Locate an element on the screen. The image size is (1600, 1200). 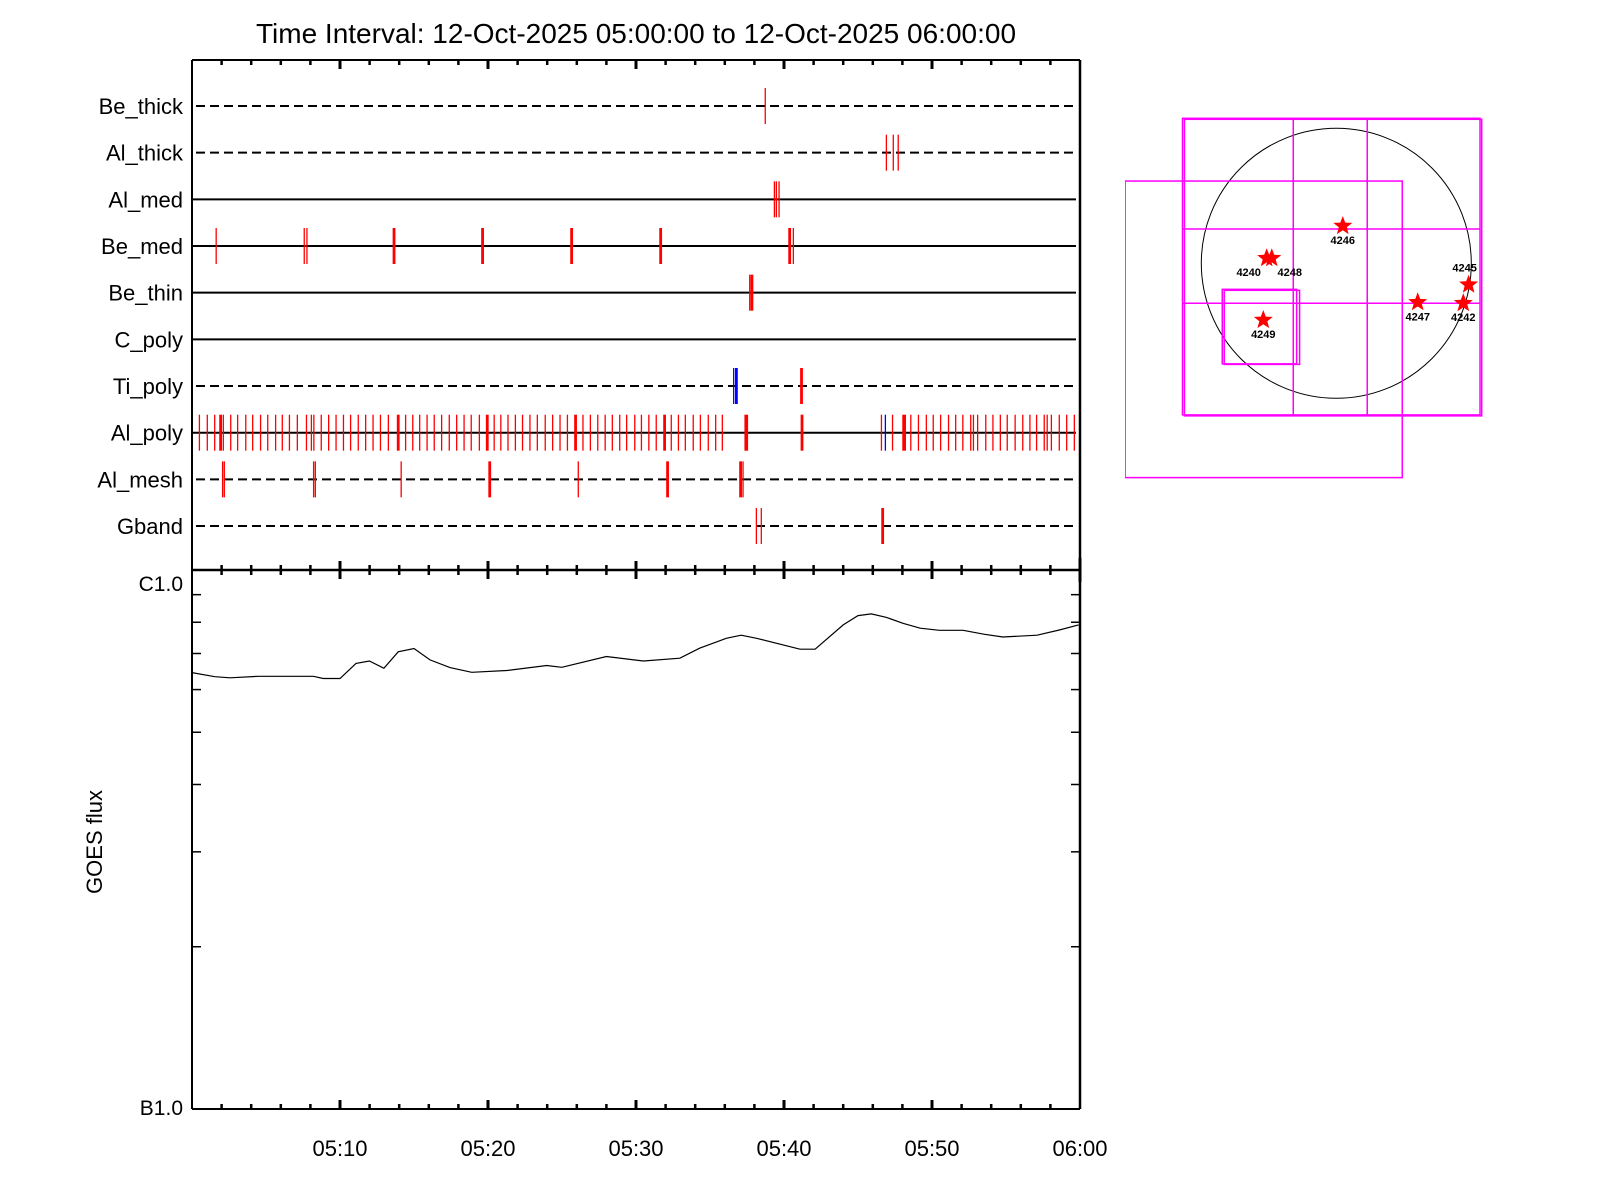
row-be-med: Be_med is located at coordinates (588, 246).